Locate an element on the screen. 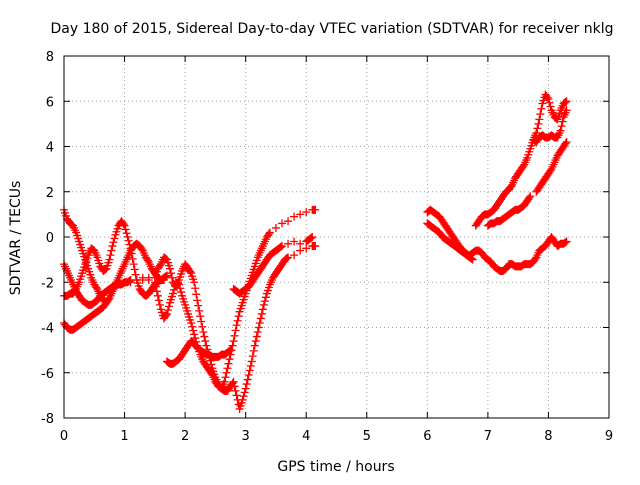 This screenshot has width=640, height=485. x-tick-label: 2 is located at coordinates (185, 436).